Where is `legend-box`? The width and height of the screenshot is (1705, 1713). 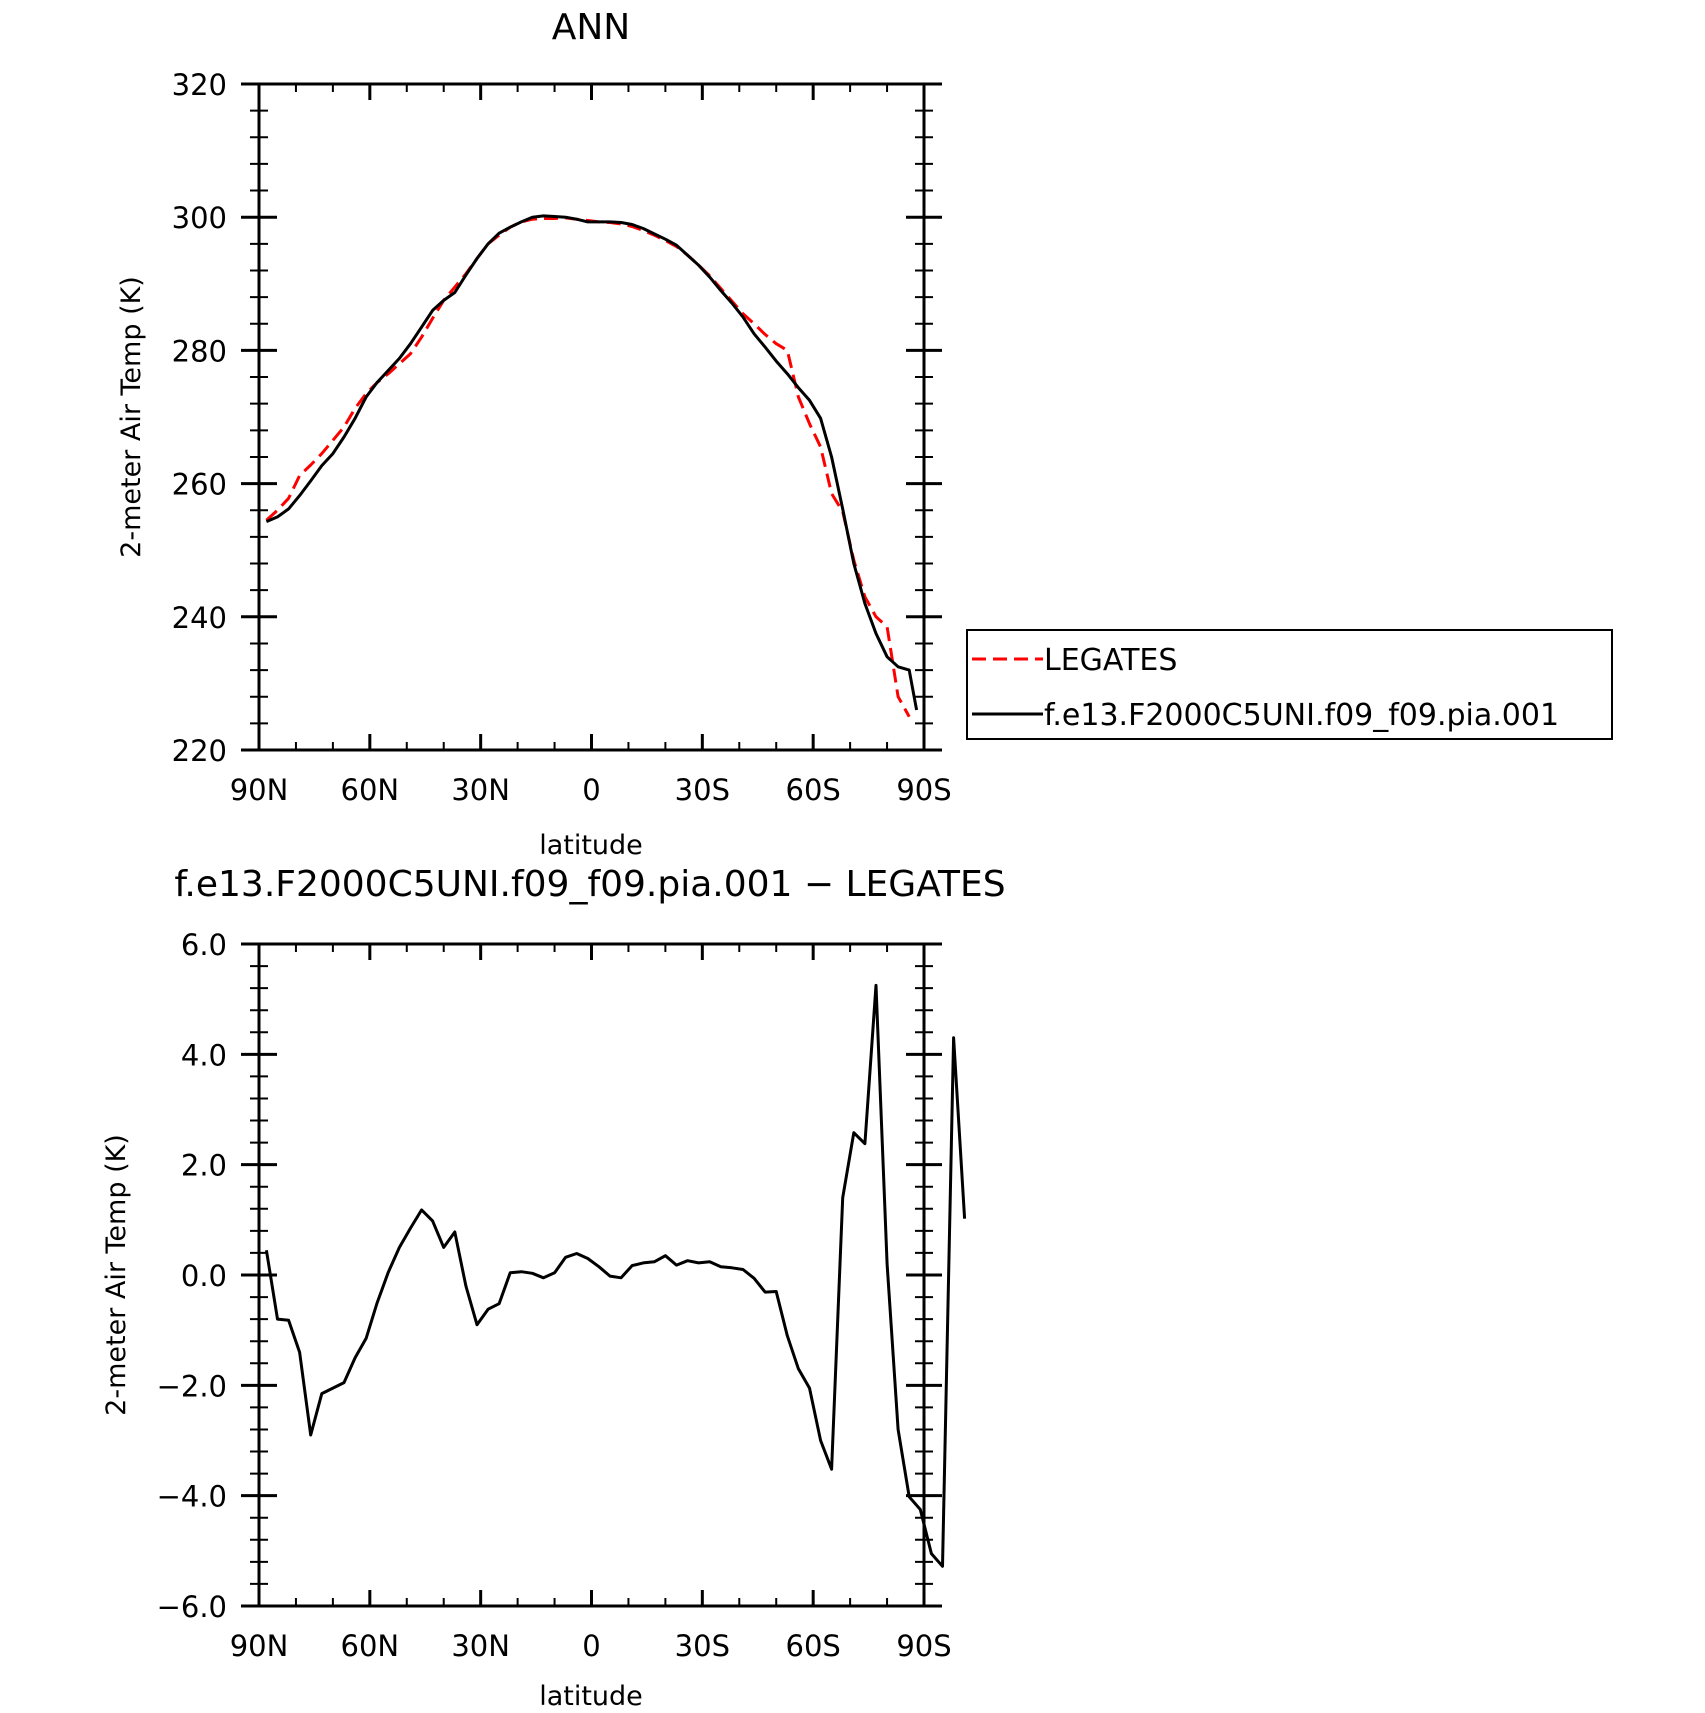 legend-box is located at coordinates (1289, 684).